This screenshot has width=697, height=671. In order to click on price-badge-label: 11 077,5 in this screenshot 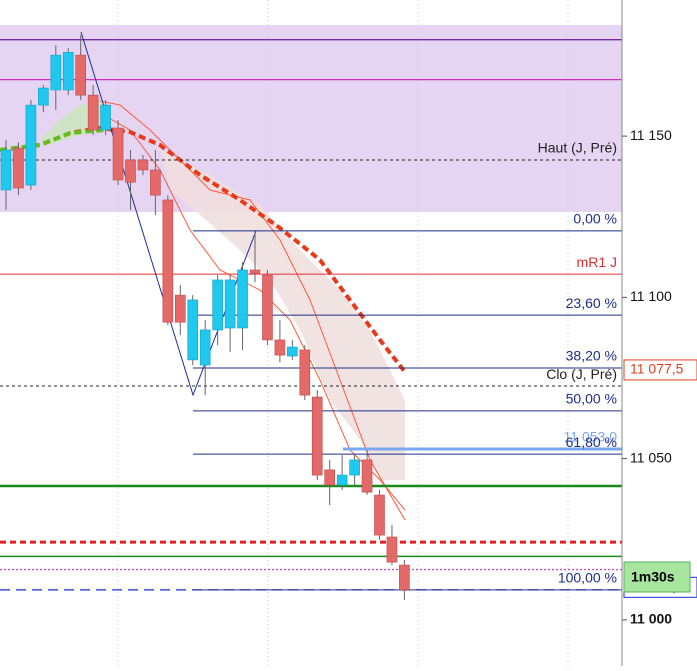, I will do `click(657, 369)`.